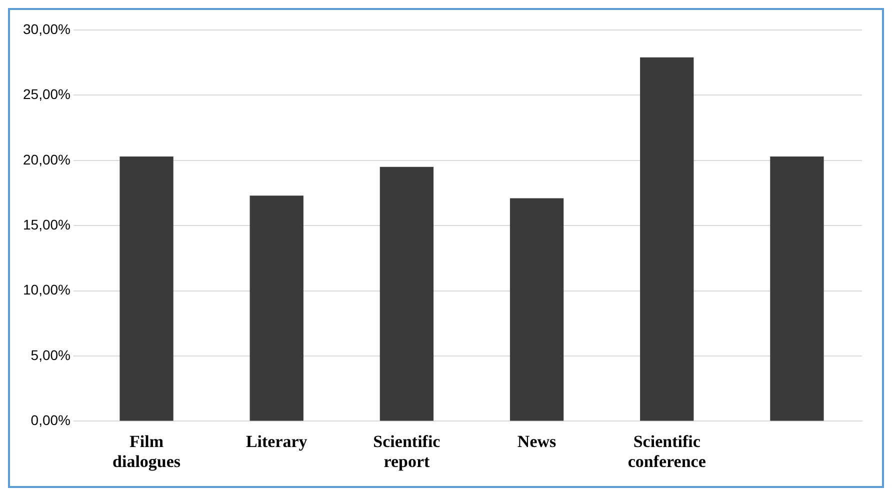 The height and width of the screenshot is (496, 892). I want to click on x-tick-label: News, so click(537, 441).